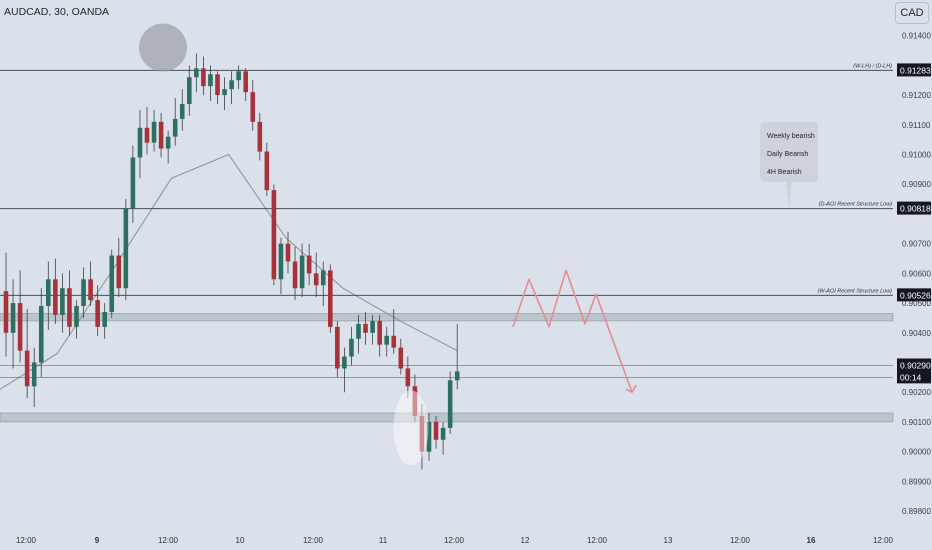  I want to click on level-label: (D-AOI Recent Structure Low), so click(856, 205).